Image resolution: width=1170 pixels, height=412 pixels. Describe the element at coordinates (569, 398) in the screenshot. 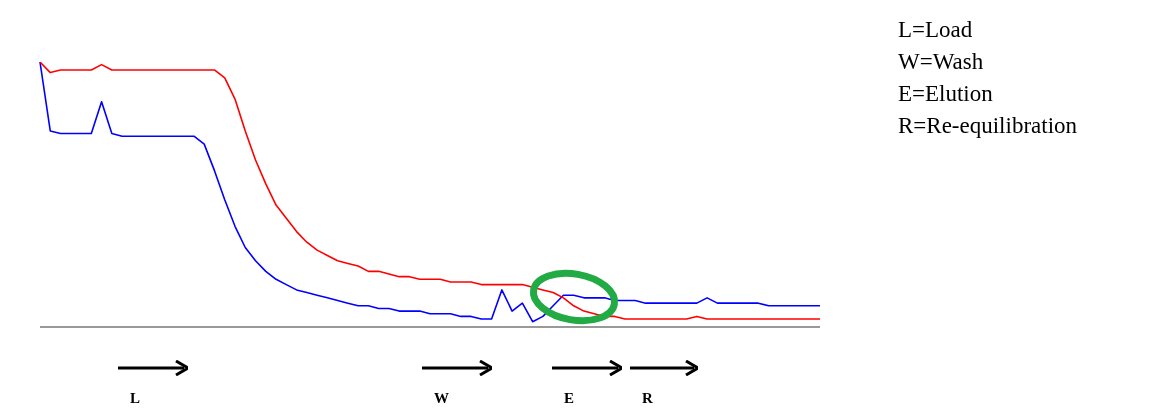

I see `text: E` at that location.